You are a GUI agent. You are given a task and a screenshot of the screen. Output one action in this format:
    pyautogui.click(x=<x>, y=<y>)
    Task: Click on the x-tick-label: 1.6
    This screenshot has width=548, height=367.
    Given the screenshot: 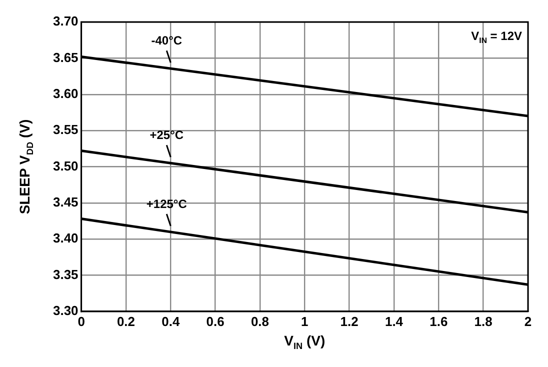 What is the action you would take?
    pyautogui.click(x=439, y=321)
    